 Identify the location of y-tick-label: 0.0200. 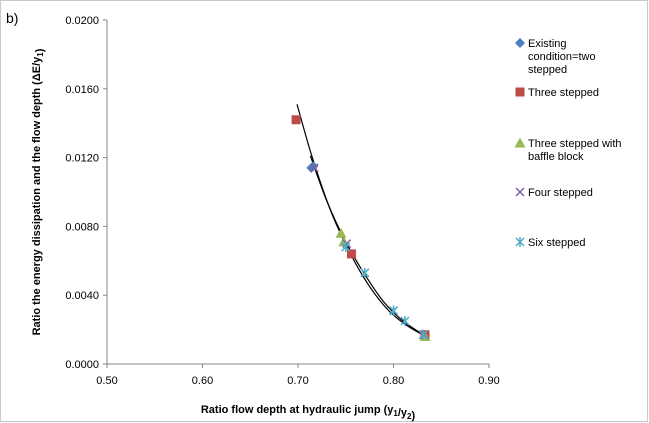
(82, 21).